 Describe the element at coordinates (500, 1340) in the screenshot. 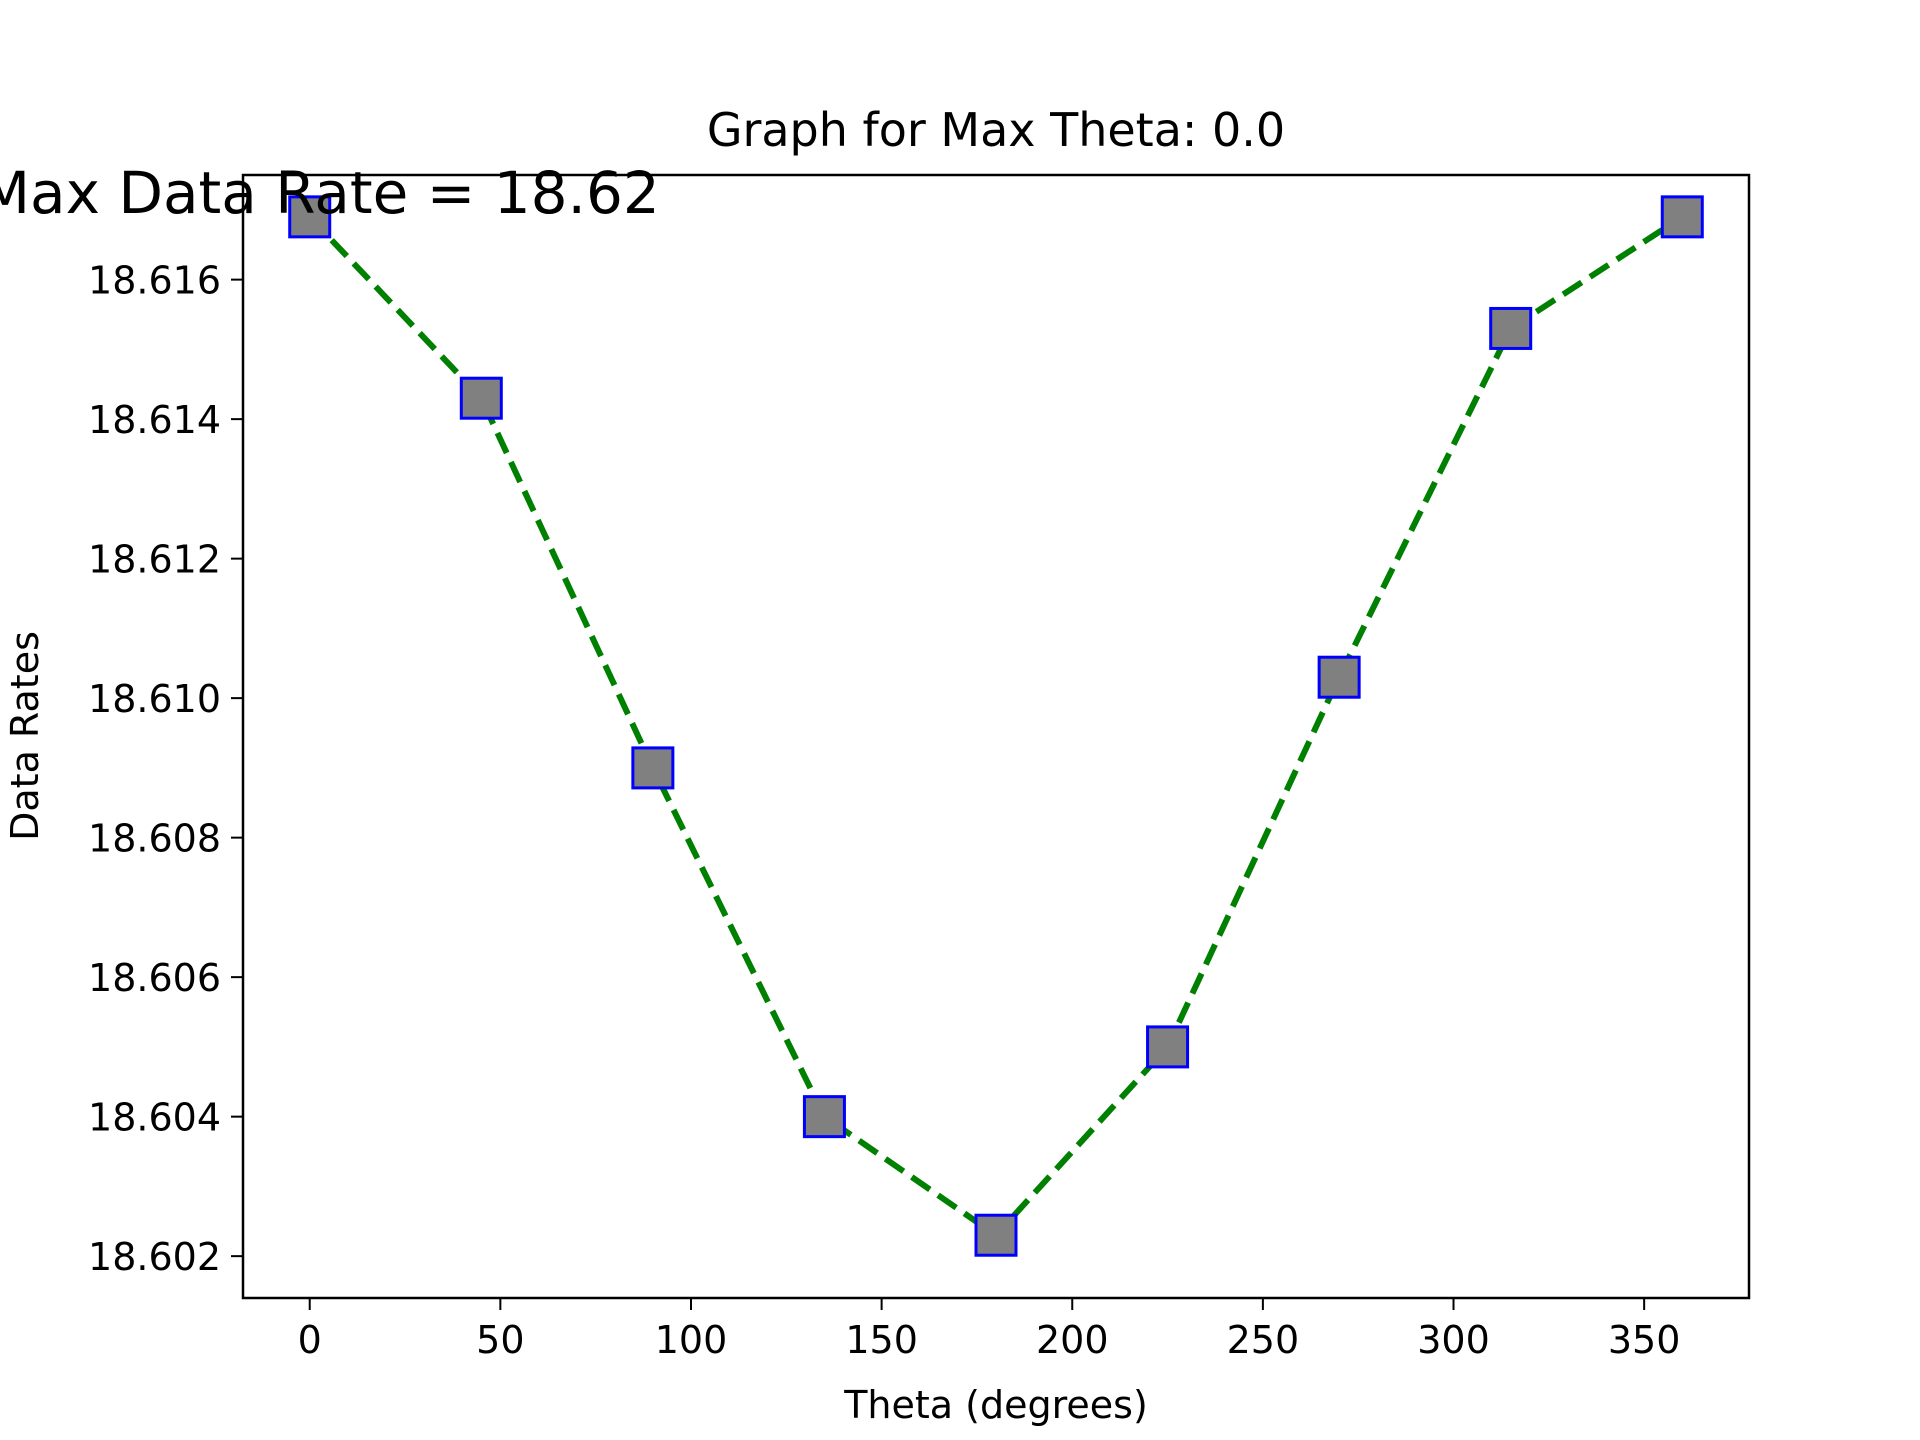

I see `x-tick-label: 50` at that location.